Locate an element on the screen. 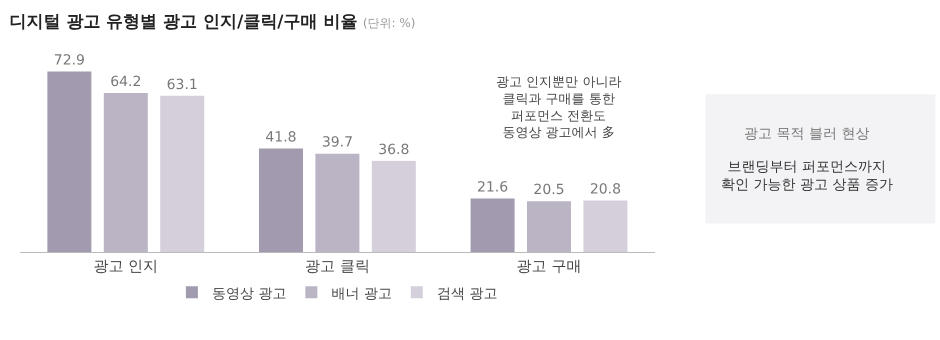 The height and width of the screenshot is (340, 940). x-tick-label: 광고 클릭 is located at coordinates (337, 266).